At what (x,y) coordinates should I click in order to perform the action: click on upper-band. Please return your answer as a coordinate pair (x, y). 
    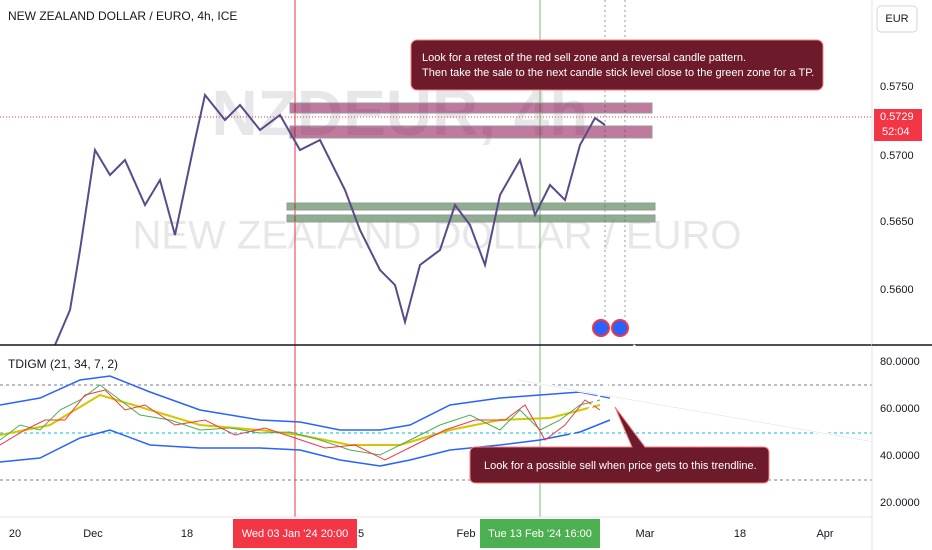
    Looking at the image, I should click on (305, 403).